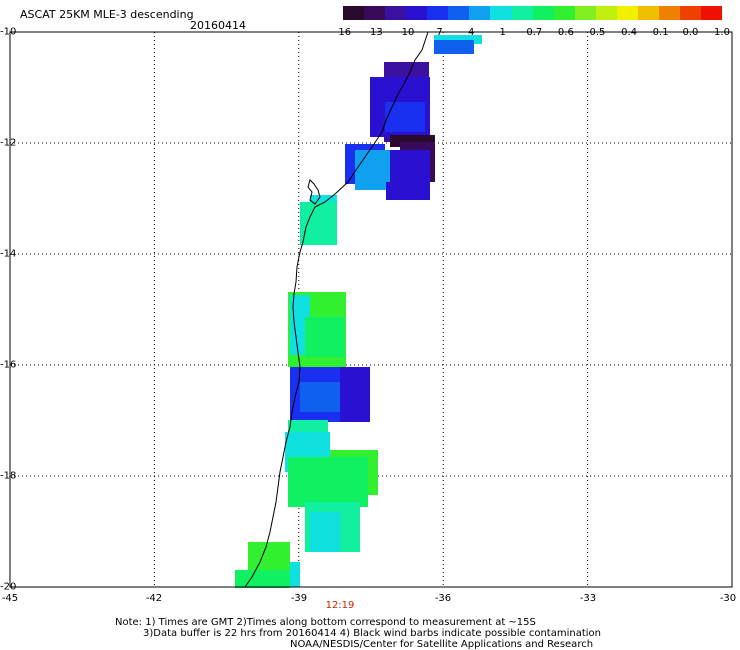  What do you see at coordinates (8, 476) in the screenshot?
I see `lat-label-18: -18` at bounding box center [8, 476].